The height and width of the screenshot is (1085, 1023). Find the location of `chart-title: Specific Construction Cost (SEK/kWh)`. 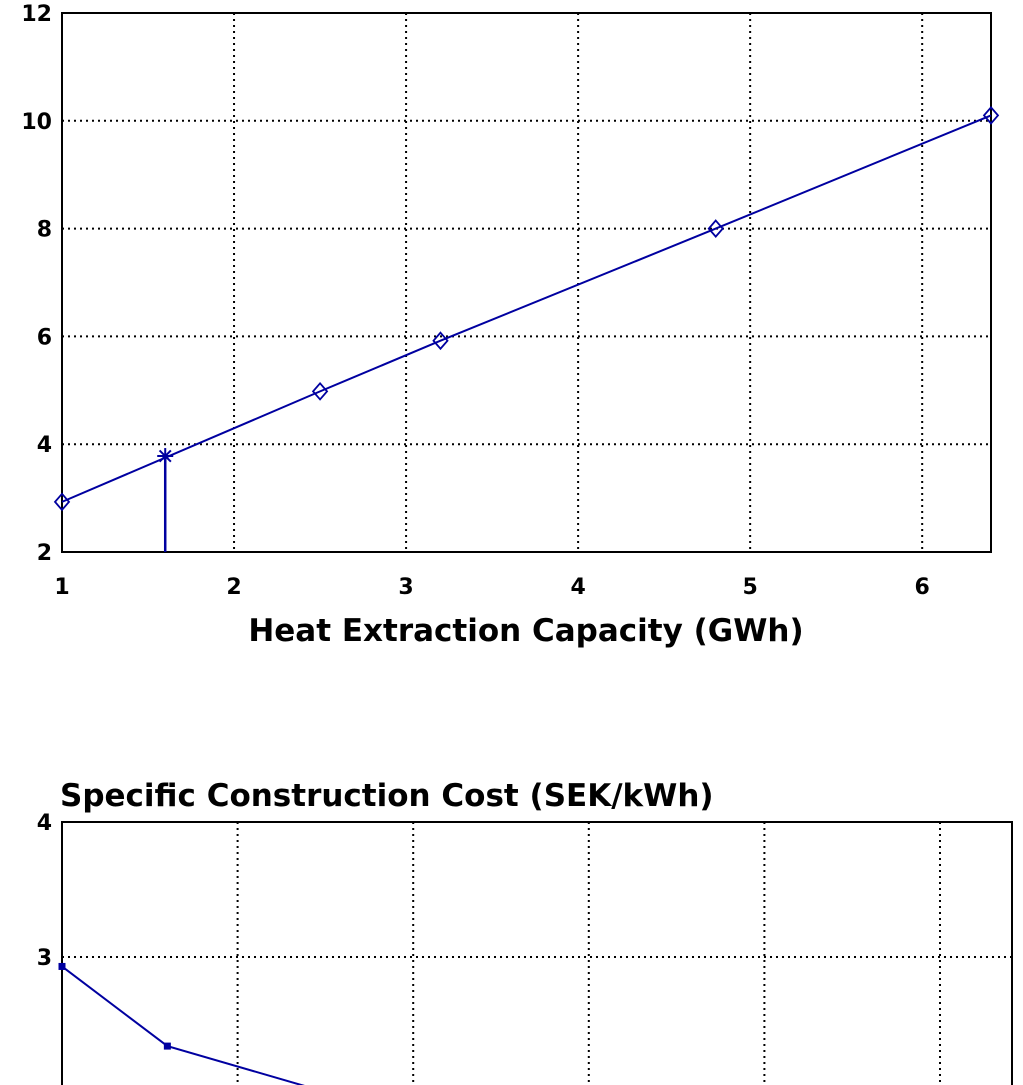

chart-title: Specific Construction Cost (SEK/kWh) is located at coordinates (387, 796).